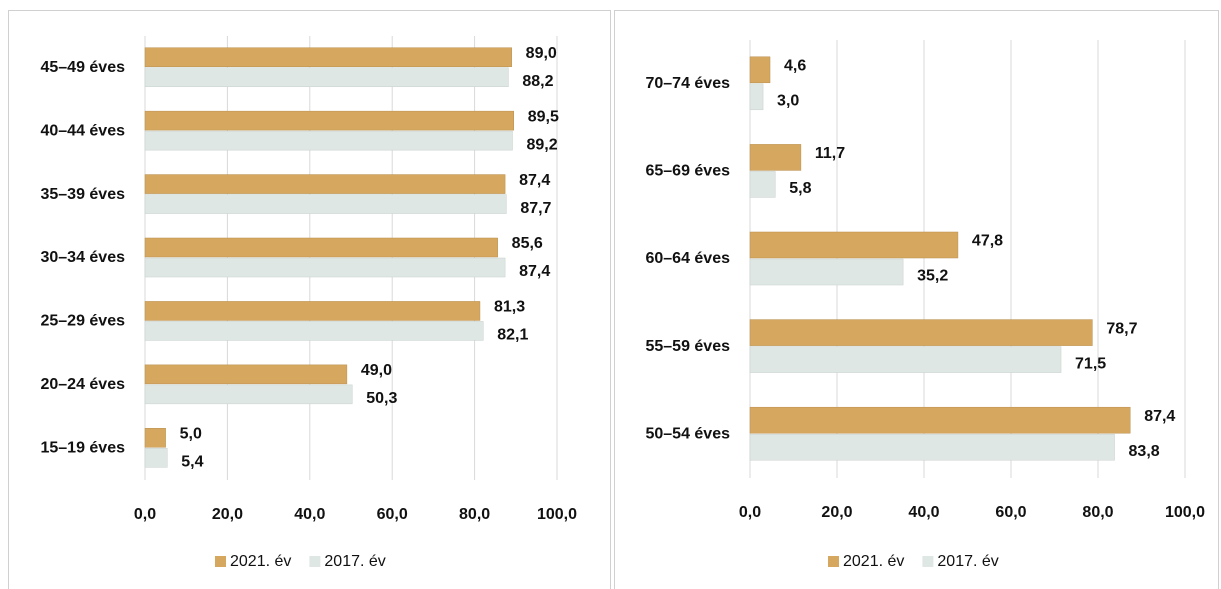 Image resolution: width=1221 pixels, height=589 pixels. Describe the element at coordinates (82, 194) in the screenshot. I see `y-tick-label: 35–39 éves` at that location.